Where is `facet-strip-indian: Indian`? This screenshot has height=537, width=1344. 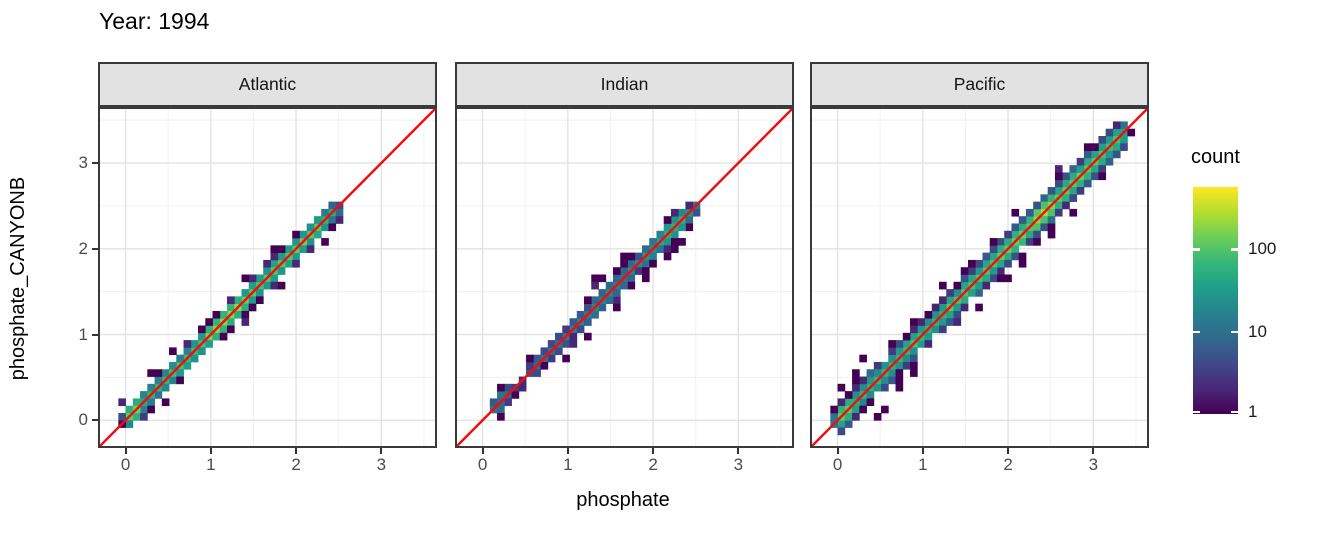 facet-strip-indian: Indian is located at coordinates (624, 84).